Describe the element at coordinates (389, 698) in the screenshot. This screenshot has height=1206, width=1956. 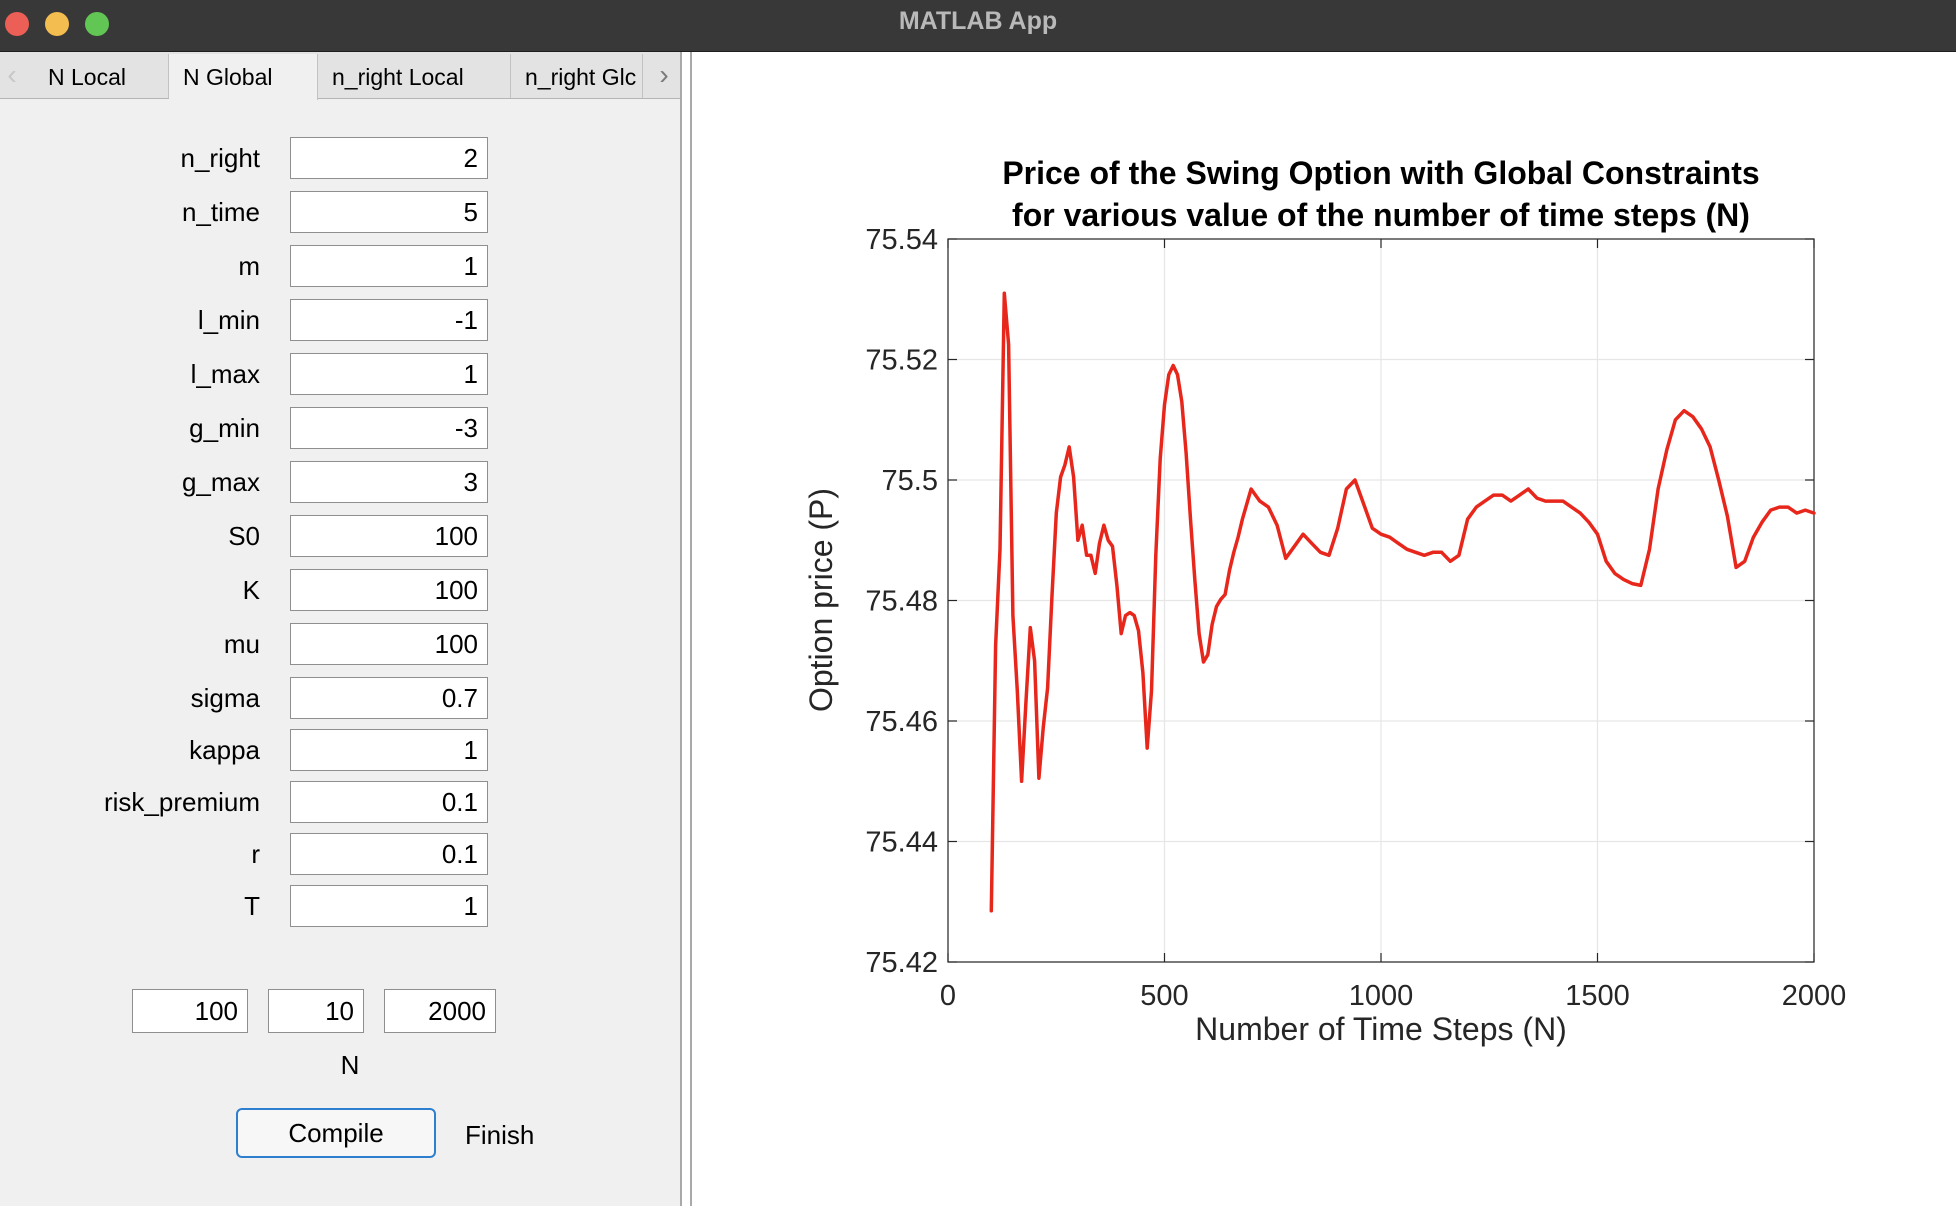
I see `sigma-field: 0.7` at that location.